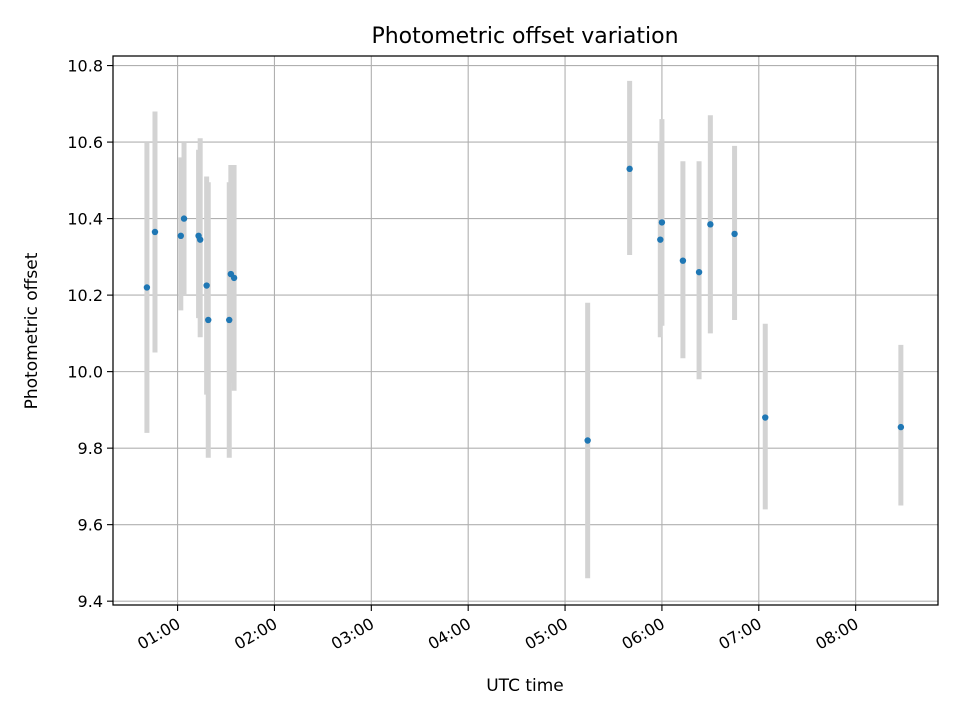 The height and width of the screenshot is (720, 960). What do you see at coordinates (85, 295) in the screenshot?
I see `y-tick-label: 10.2` at bounding box center [85, 295].